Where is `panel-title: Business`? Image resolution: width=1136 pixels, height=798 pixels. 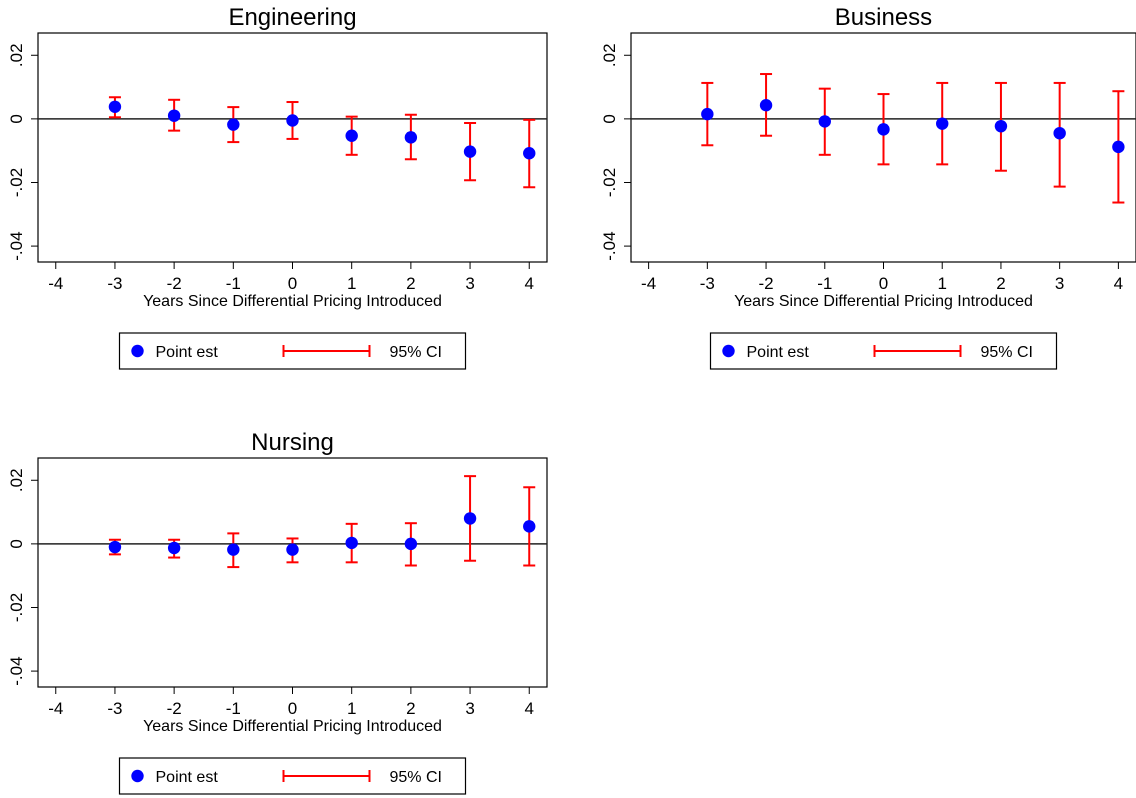
panel-title: Business is located at coordinates (883, 17).